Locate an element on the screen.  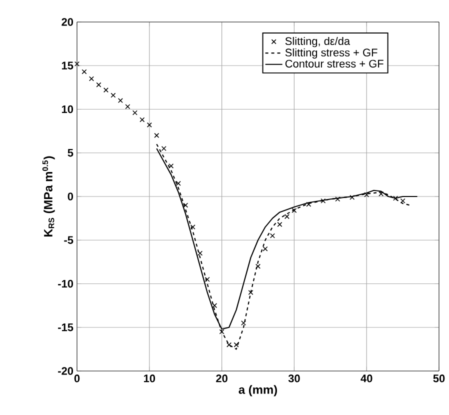
x-axis-title: a (mm) is located at coordinates (257, 390).